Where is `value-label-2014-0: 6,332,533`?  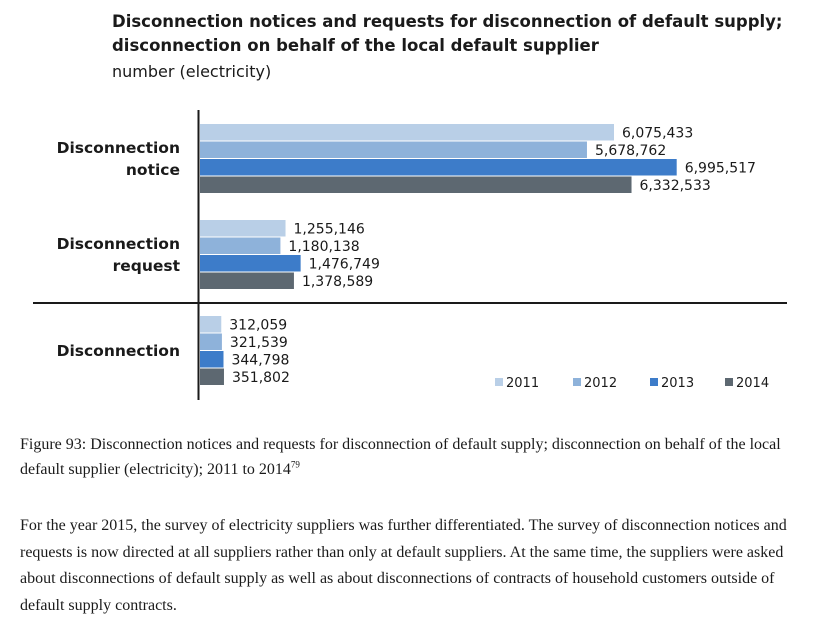 value-label-2014-0: 6,332,533 is located at coordinates (675, 186).